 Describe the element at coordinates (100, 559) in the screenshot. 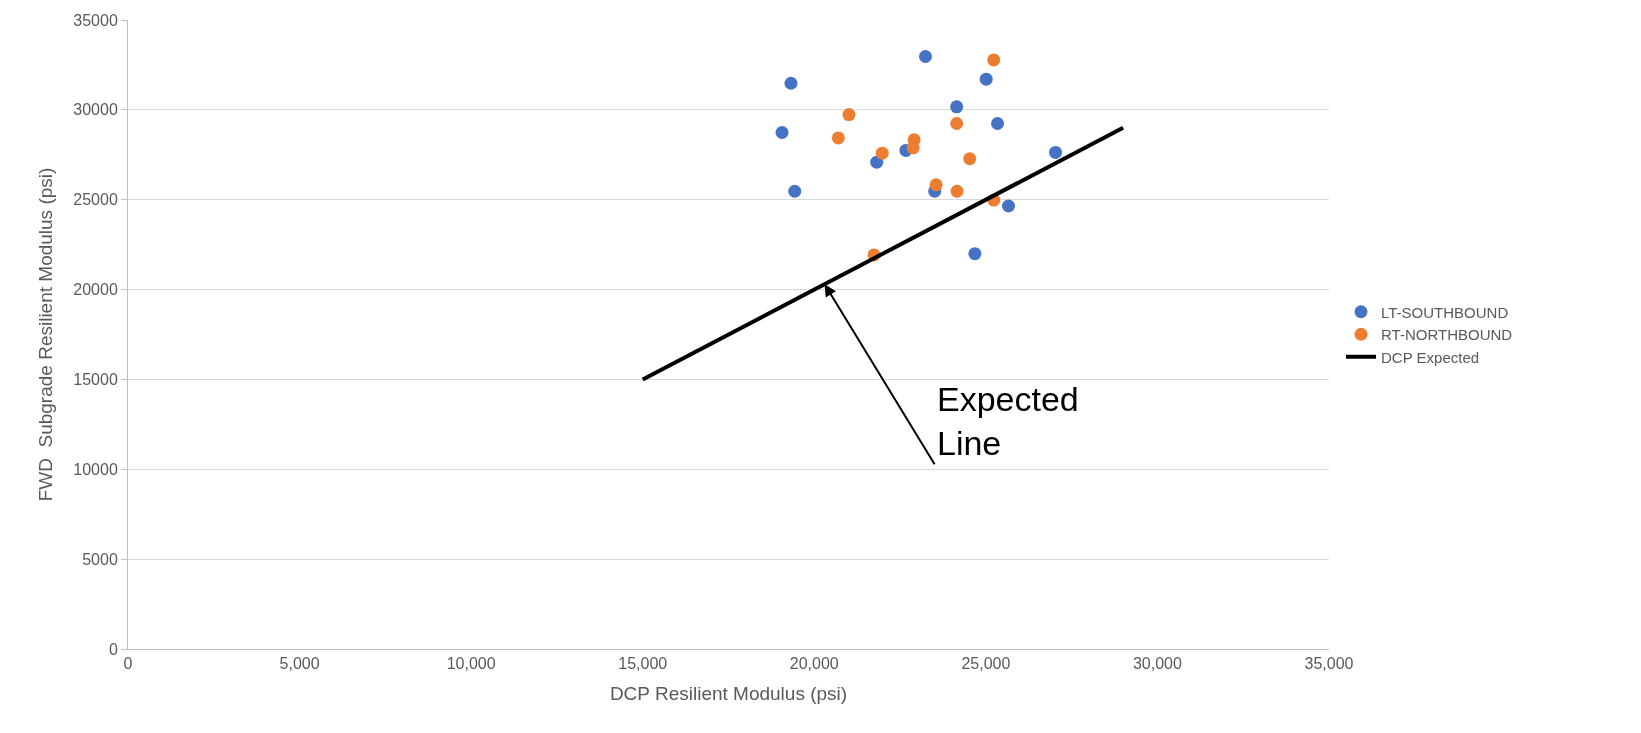

I see `y-tick-label: 5000` at that location.